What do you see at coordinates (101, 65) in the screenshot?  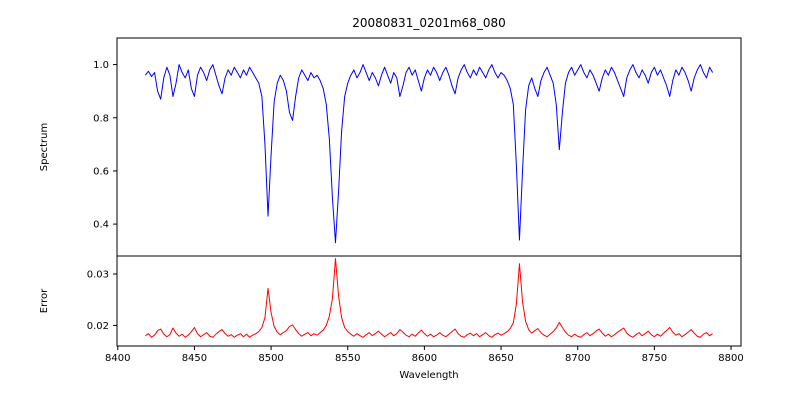 I see `y-tick-label: 1.0` at bounding box center [101, 65].